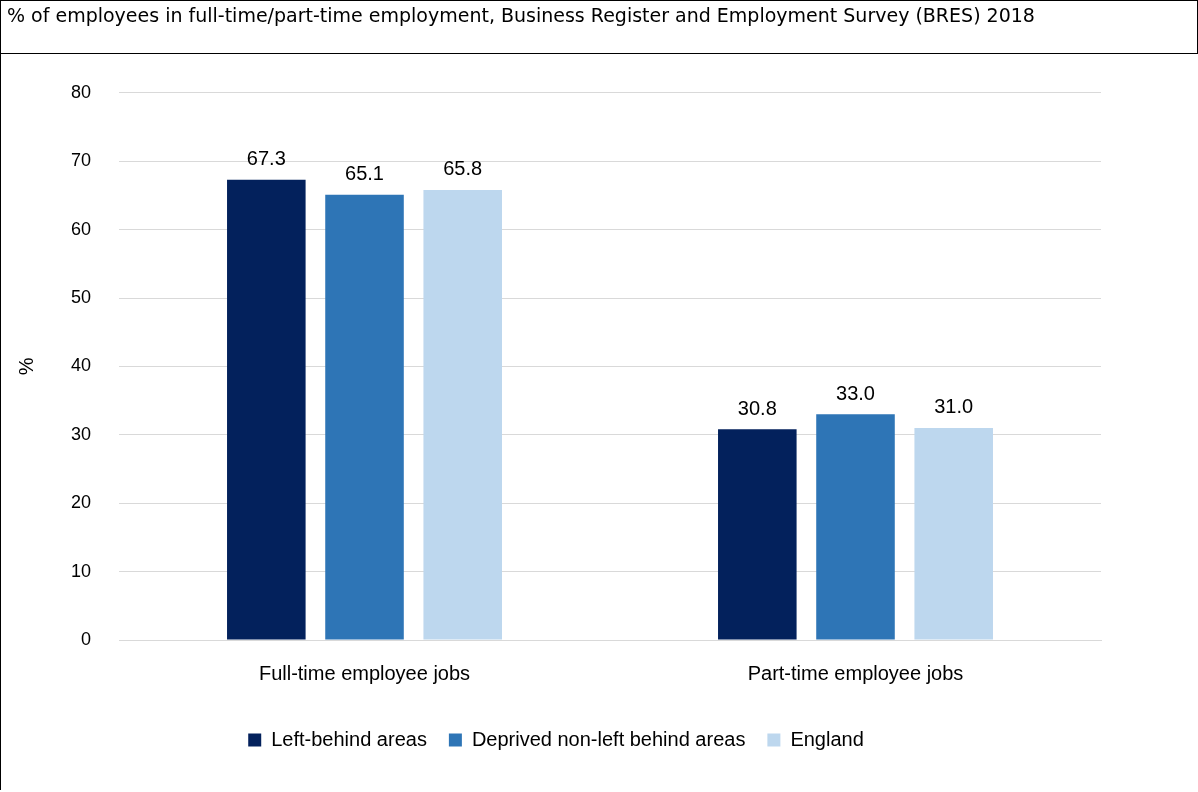  Describe the element at coordinates (25, 366) in the screenshot. I see `y-axis-title: %` at that location.